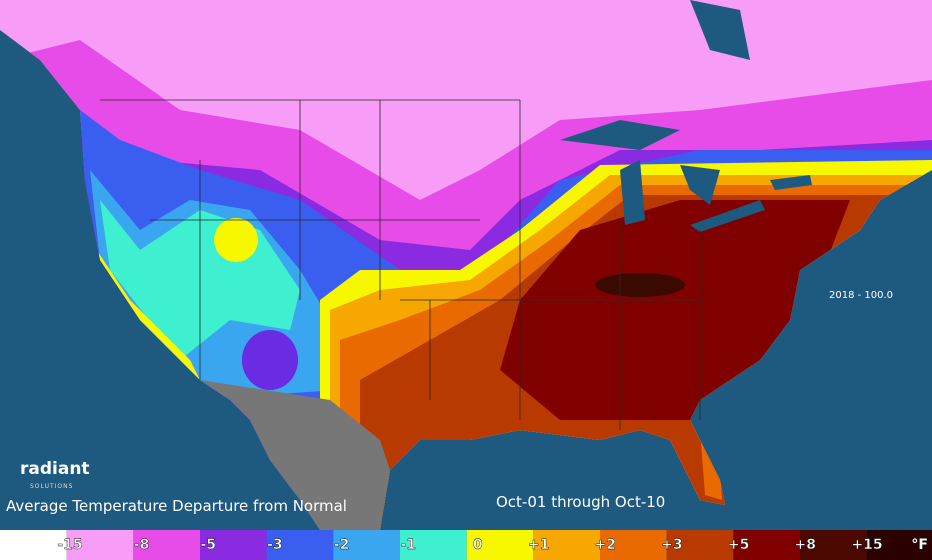 The image size is (932, 560). Describe the element at coordinates (861, 295) in the screenshot. I see `run-label: 2018 - 100.0` at that location.